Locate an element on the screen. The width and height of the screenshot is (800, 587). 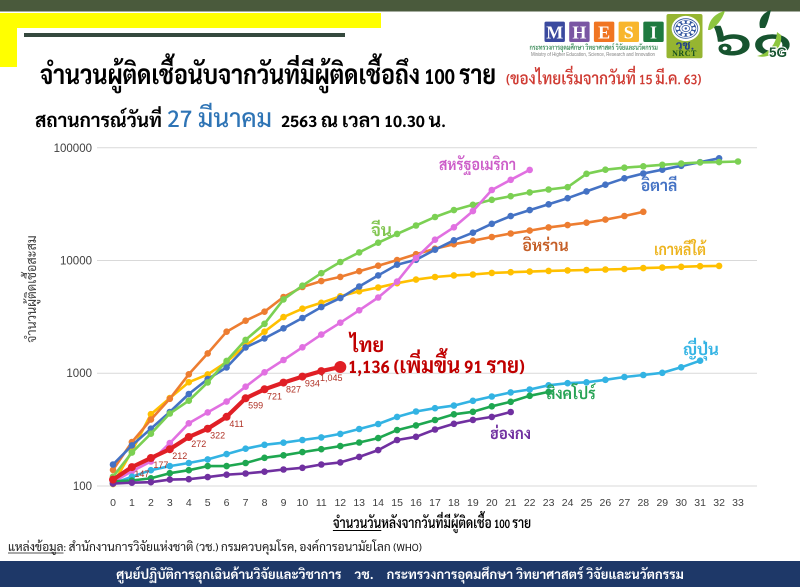
svg-text: 322 is located at coordinates (217, 436).